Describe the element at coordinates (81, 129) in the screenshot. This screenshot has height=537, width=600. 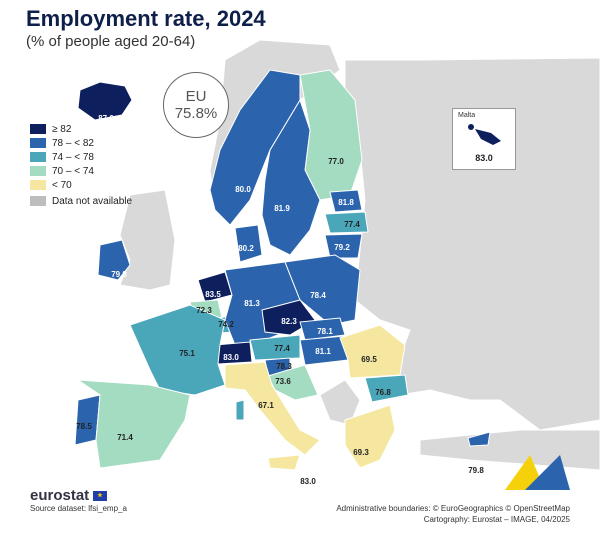
I see `legend-item: ≥ 82` at that location.